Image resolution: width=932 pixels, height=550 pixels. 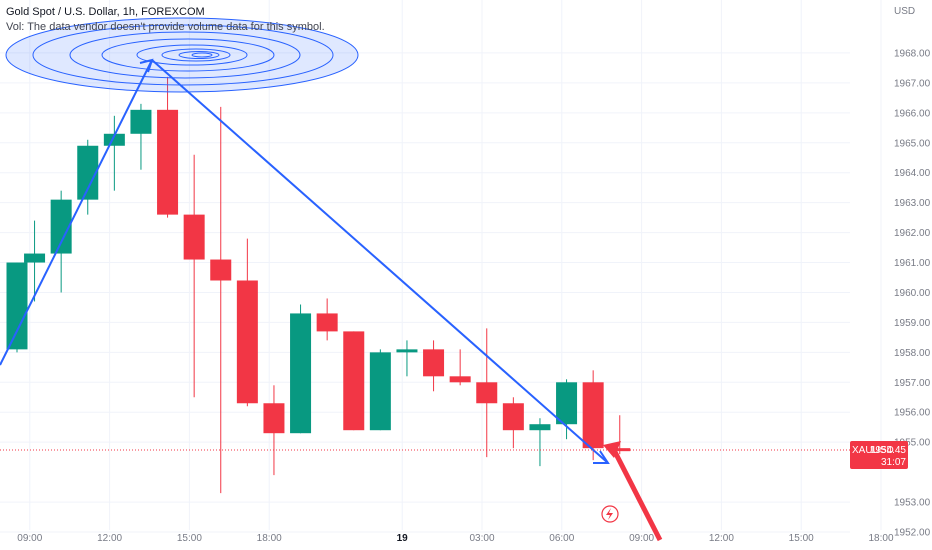 What do you see at coordinates (481, 538) in the screenshot?
I see `x-tick-label: 03:00` at bounding box center [481, 538].